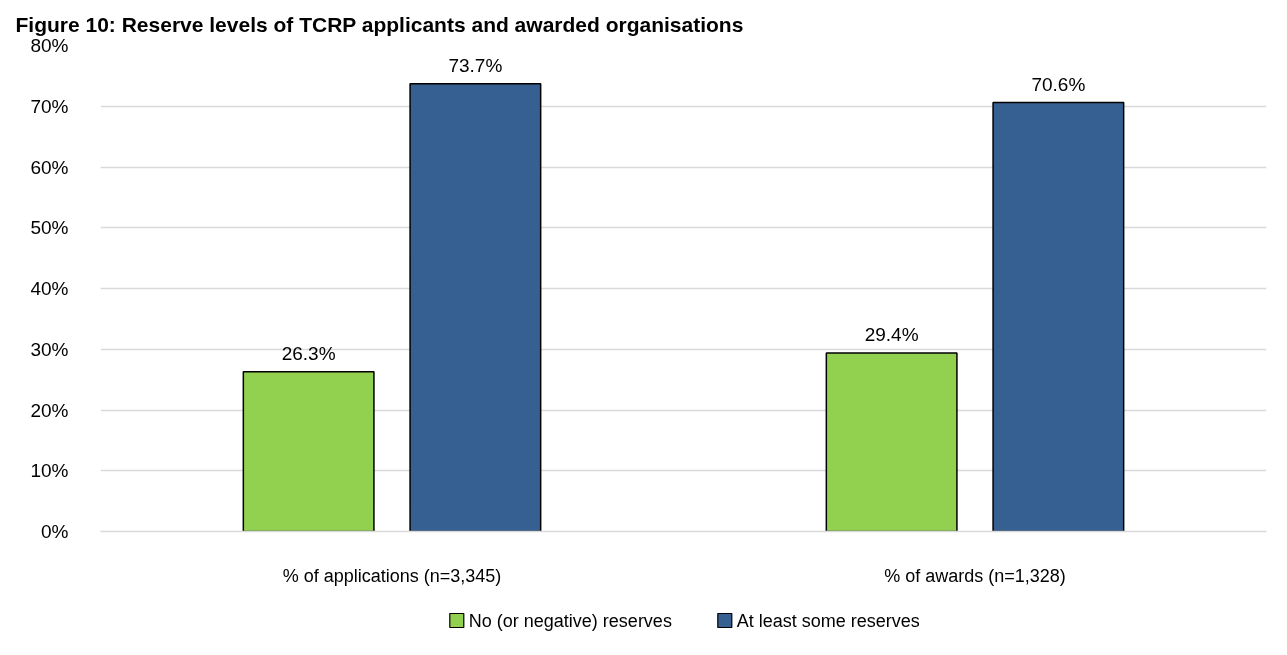 Image resolution: width=1287 pixels, height=655 pixels. I want to click on y-tick-label: 40%, so click(49, 288).